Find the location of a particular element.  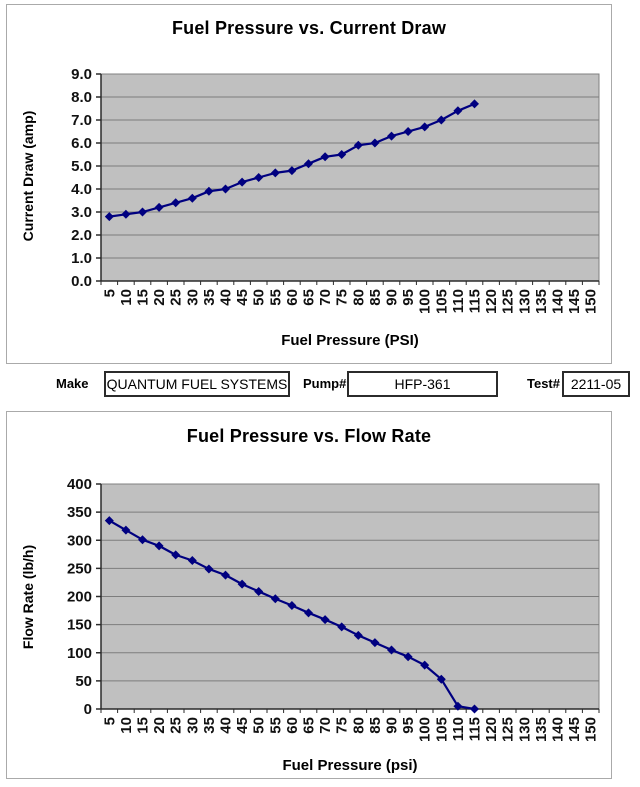

svg-text: 5.0 is located at coordinates (81, 166).